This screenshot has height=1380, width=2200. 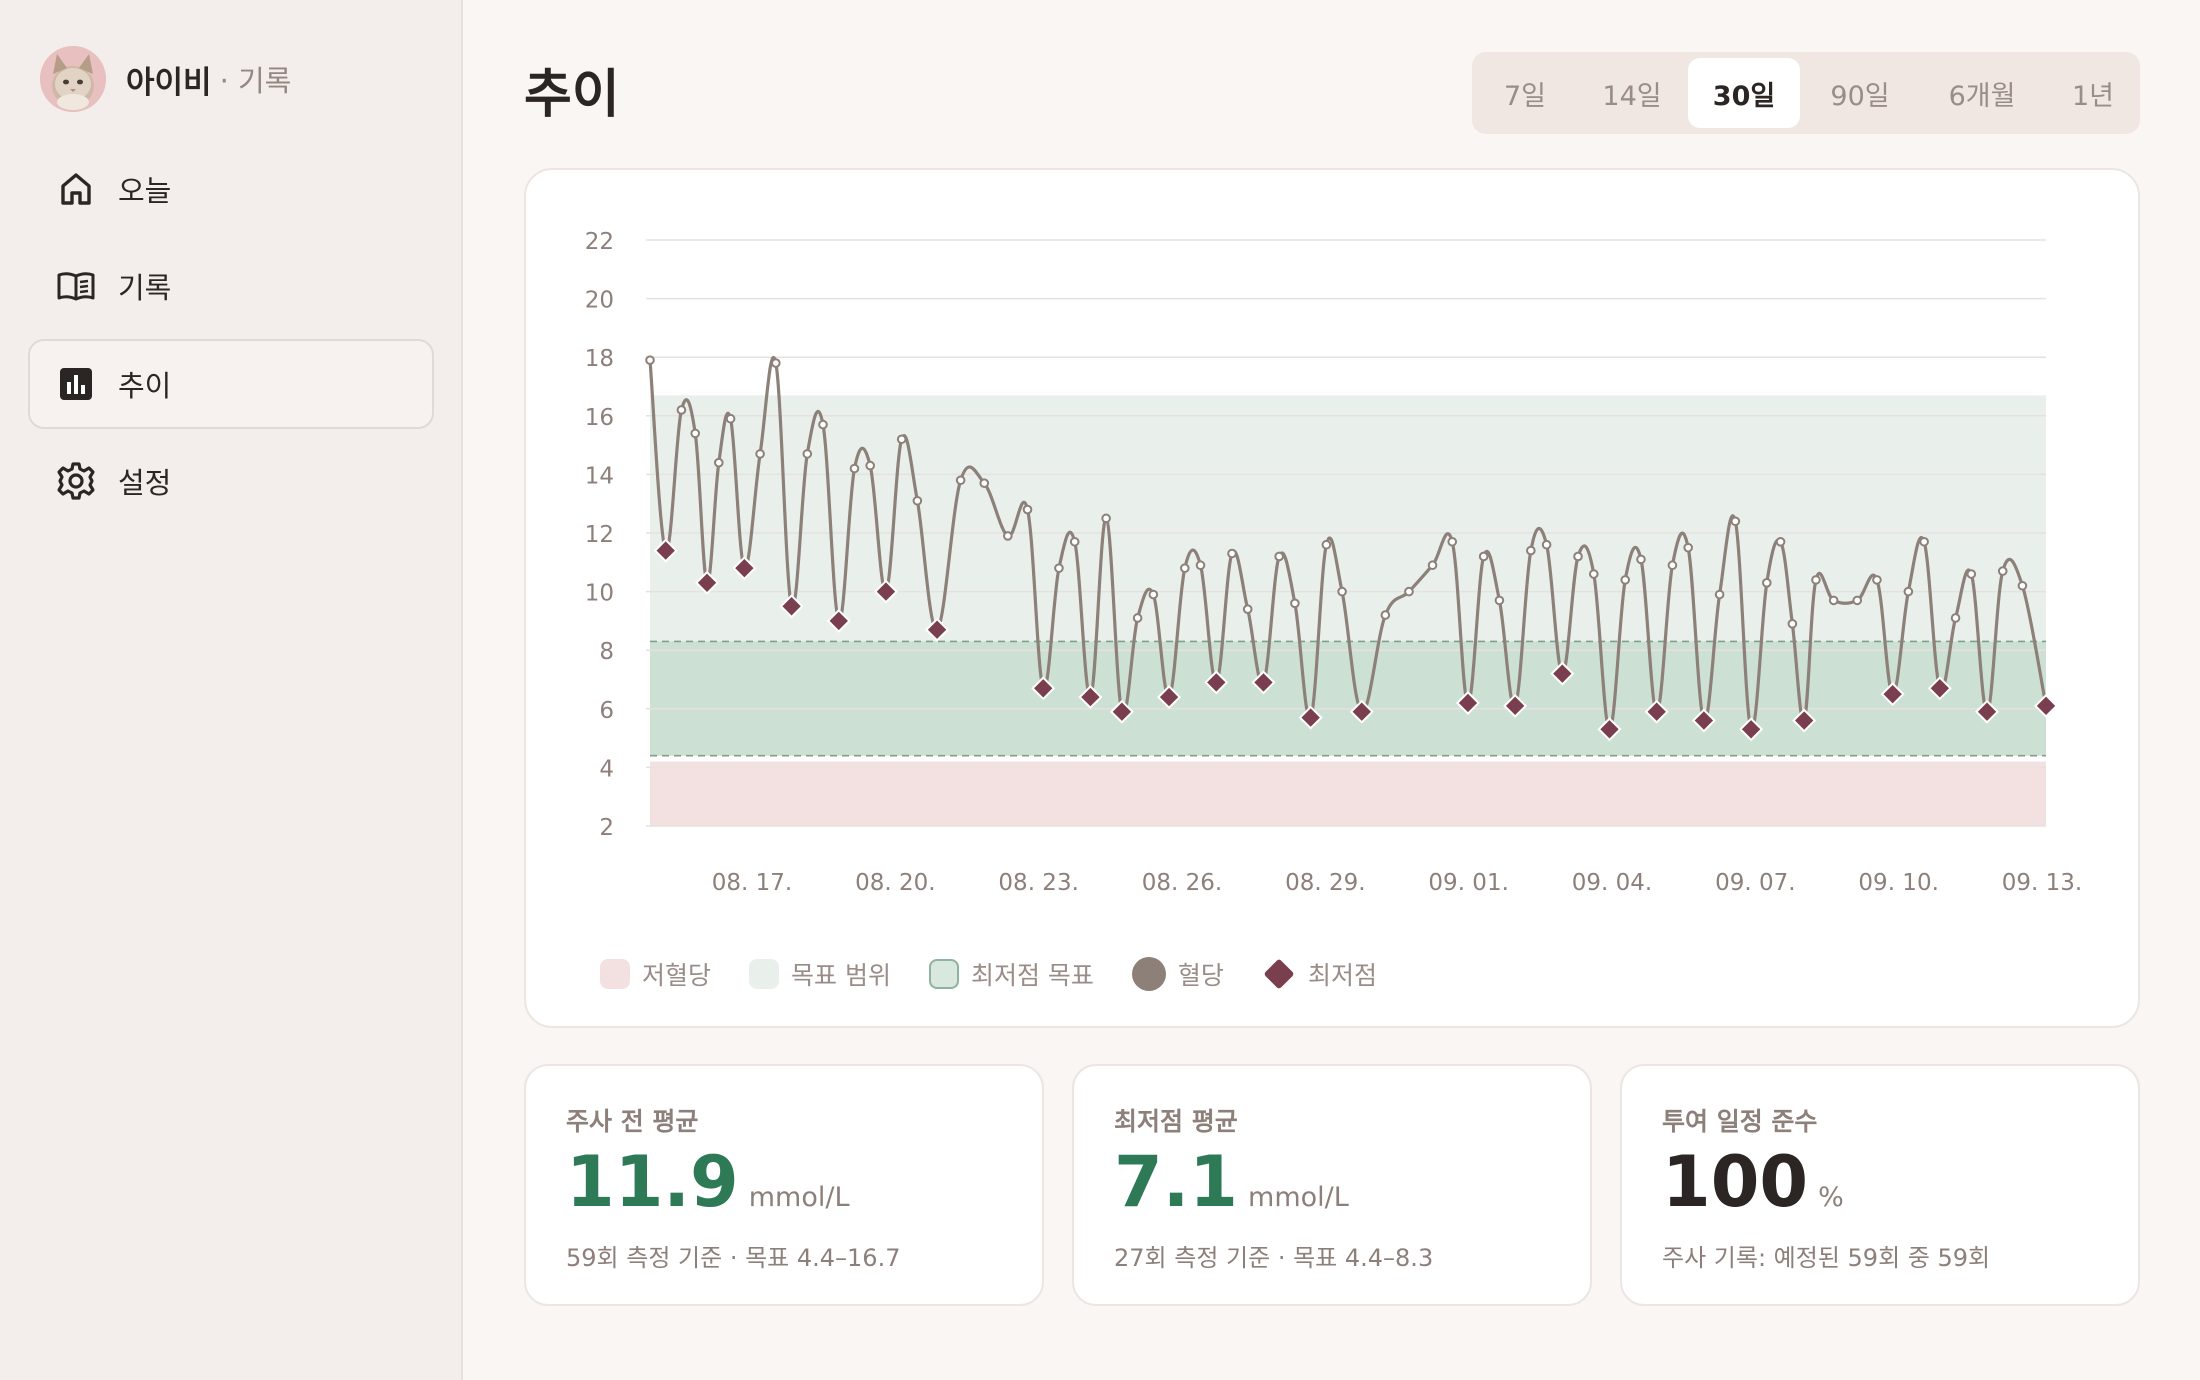 What do you see at coordinates (1176, 1182) in the screenshot?
I see `stat-value: 7.1` at bounding box center [1176, 1182].